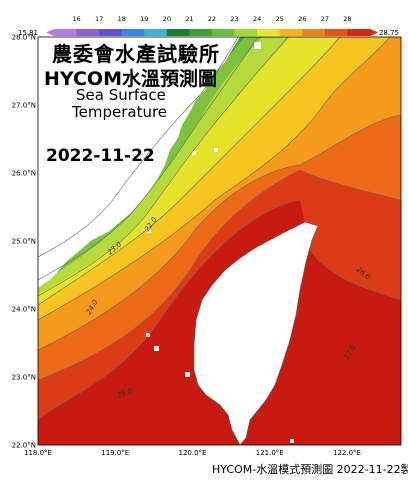 The image size is (408, 480). Describe the element at coordinates (234, 19) in the screenshot. I see `colorbar-tick-label: 23` at that location.